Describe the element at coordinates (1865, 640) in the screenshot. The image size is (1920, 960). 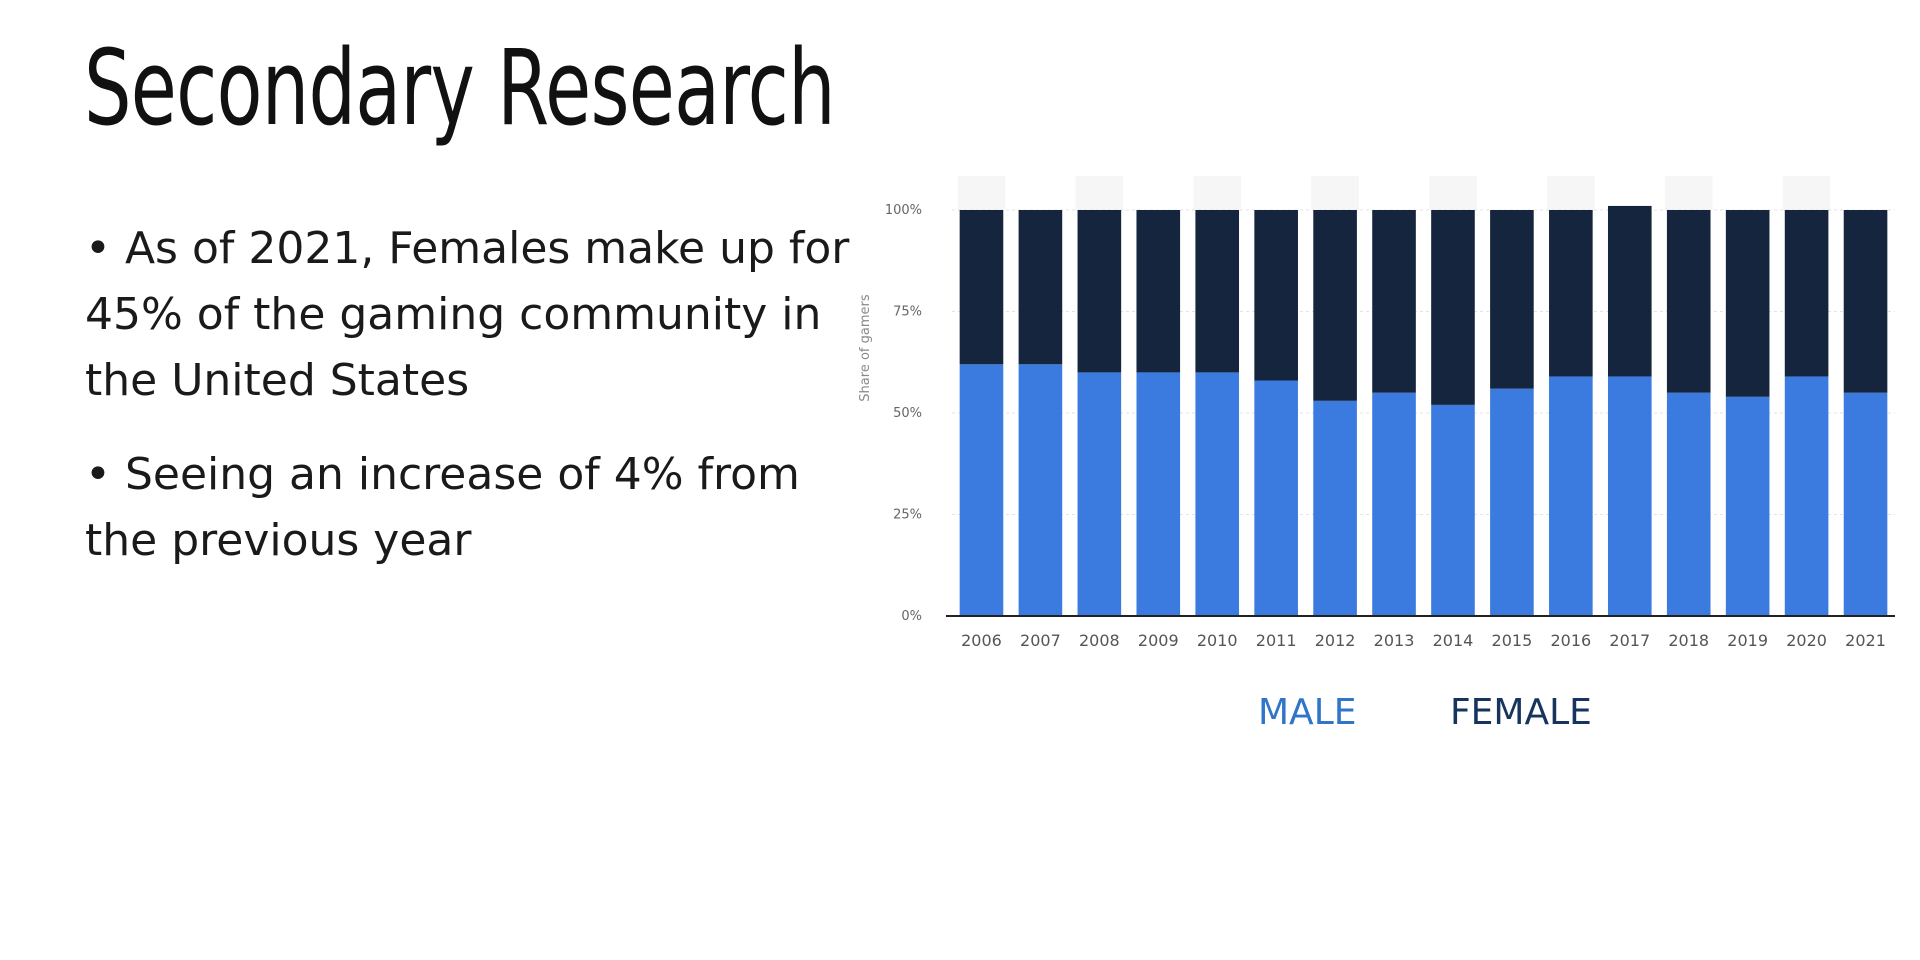
I see `x-tick-label: 2021` at that location.